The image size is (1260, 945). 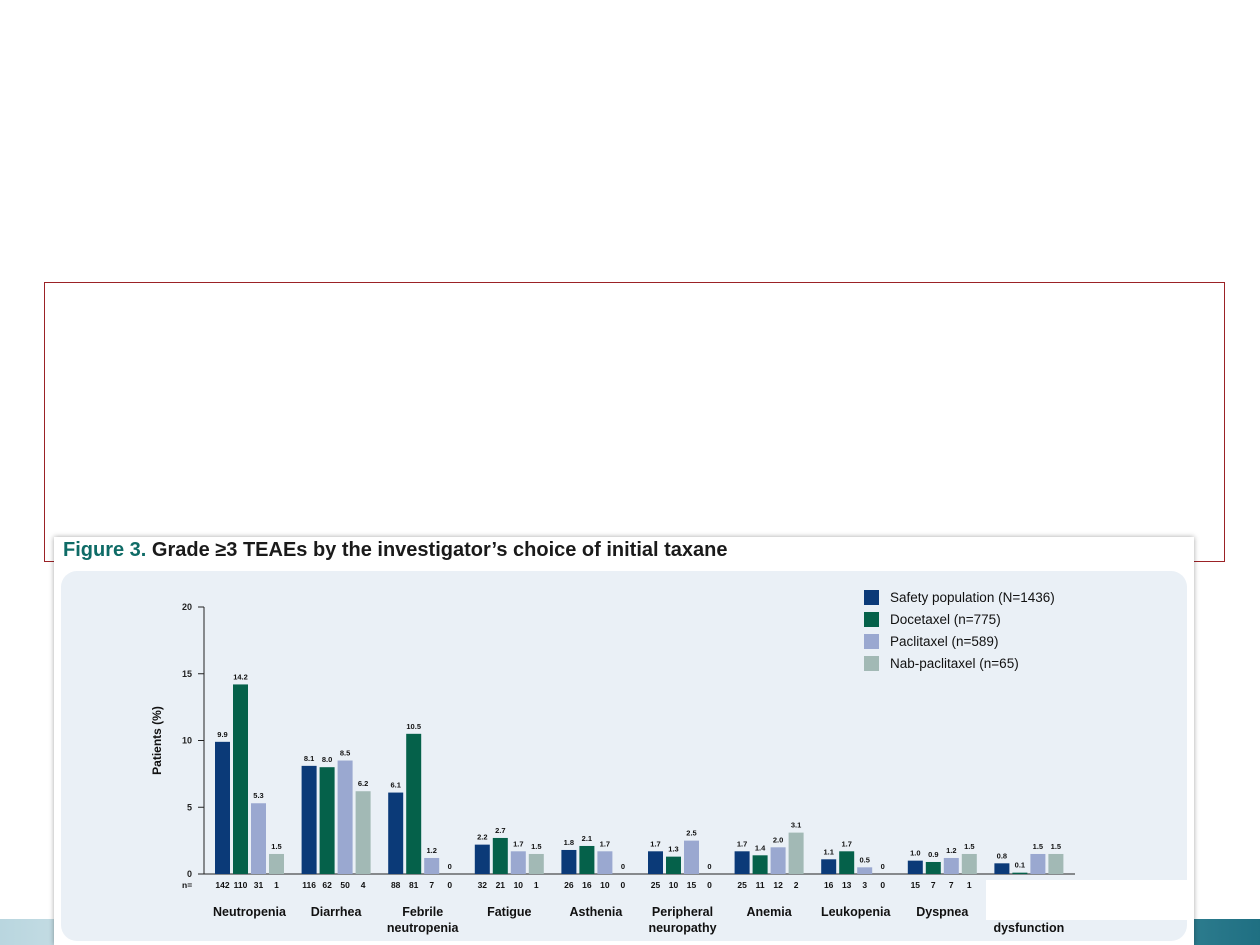 What do you see at coordinates (778, 885) in the screenshot?
I see `n-count-label: 12` at bounding box center [778, 885].